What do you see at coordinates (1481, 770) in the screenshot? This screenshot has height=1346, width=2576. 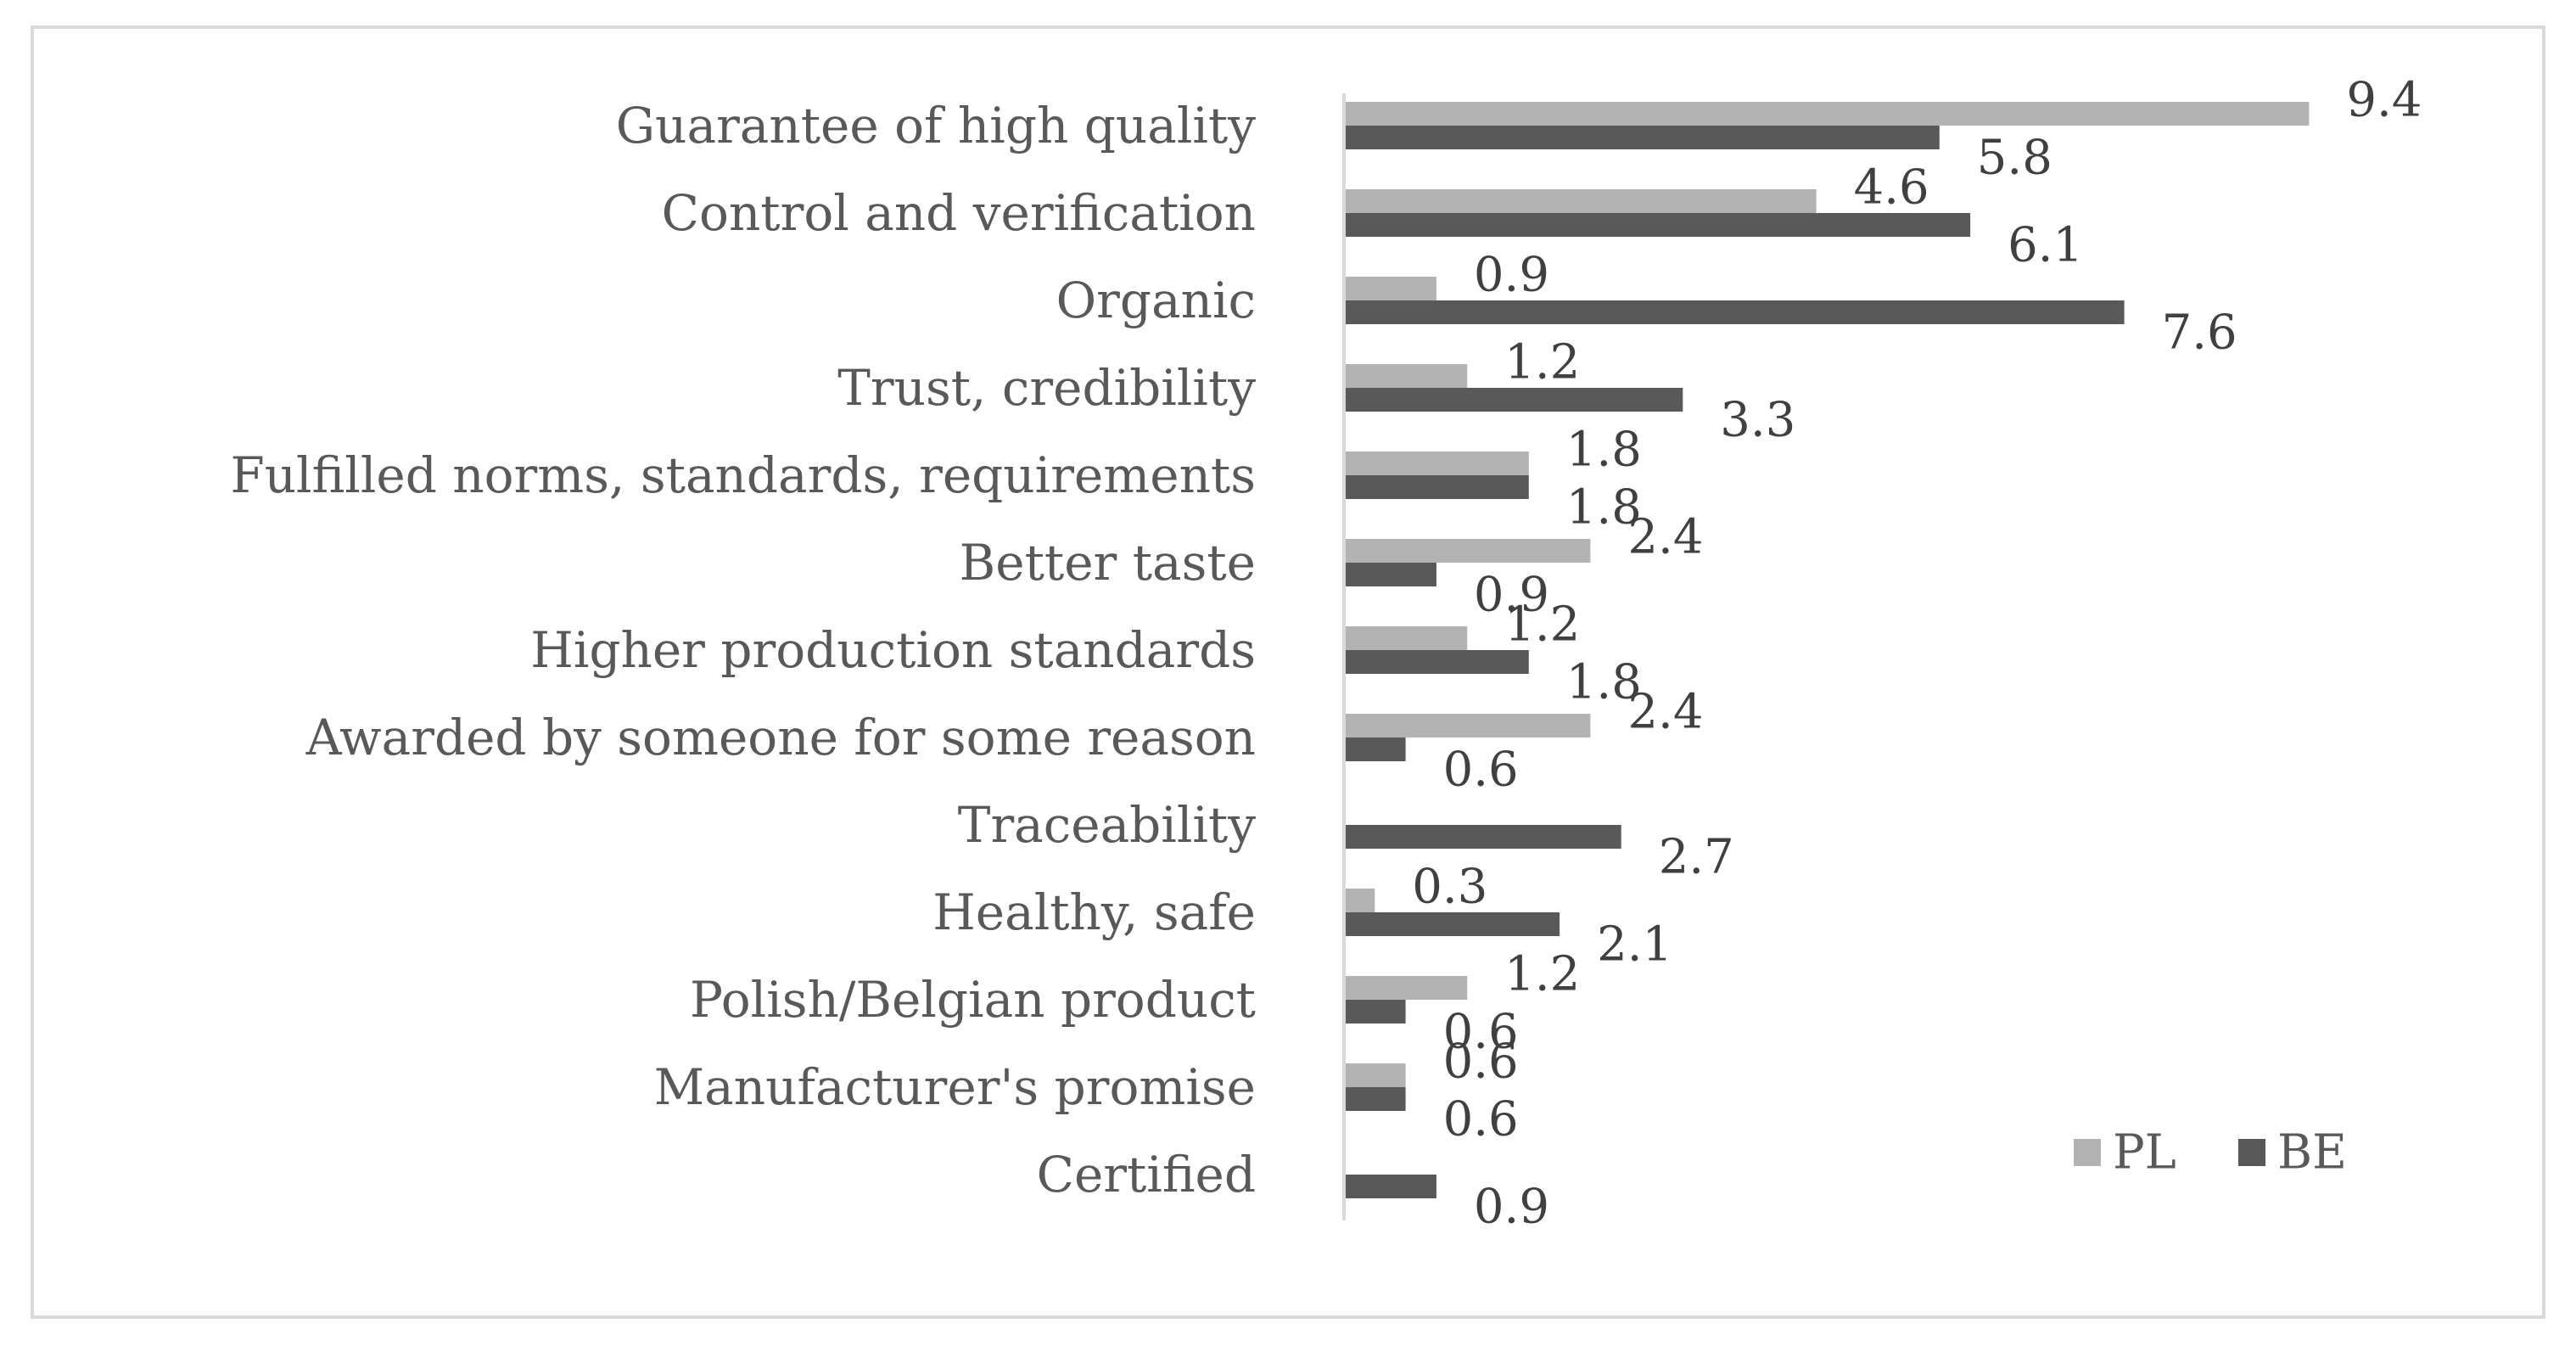 I see `value-label-be-awarded-by-someone-for-some-reason: 0.6` at bounding box center [1481, 770].